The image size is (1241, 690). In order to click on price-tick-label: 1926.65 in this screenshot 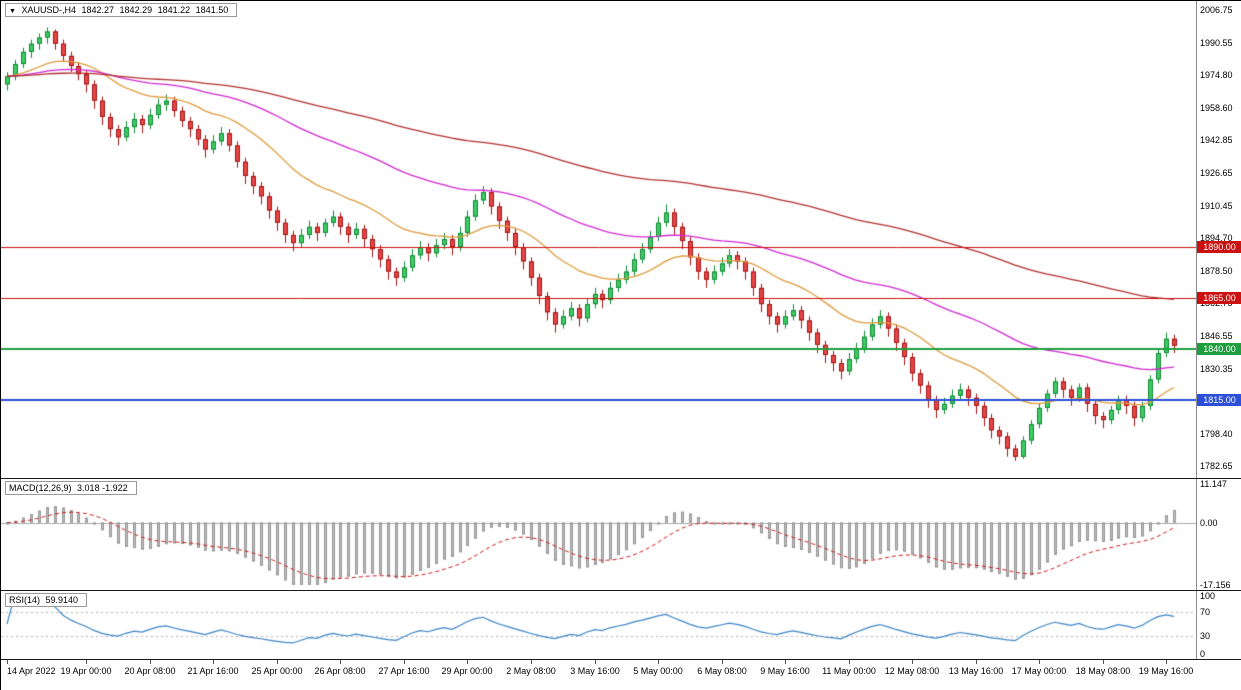, I will do `click(1216, 172)`.